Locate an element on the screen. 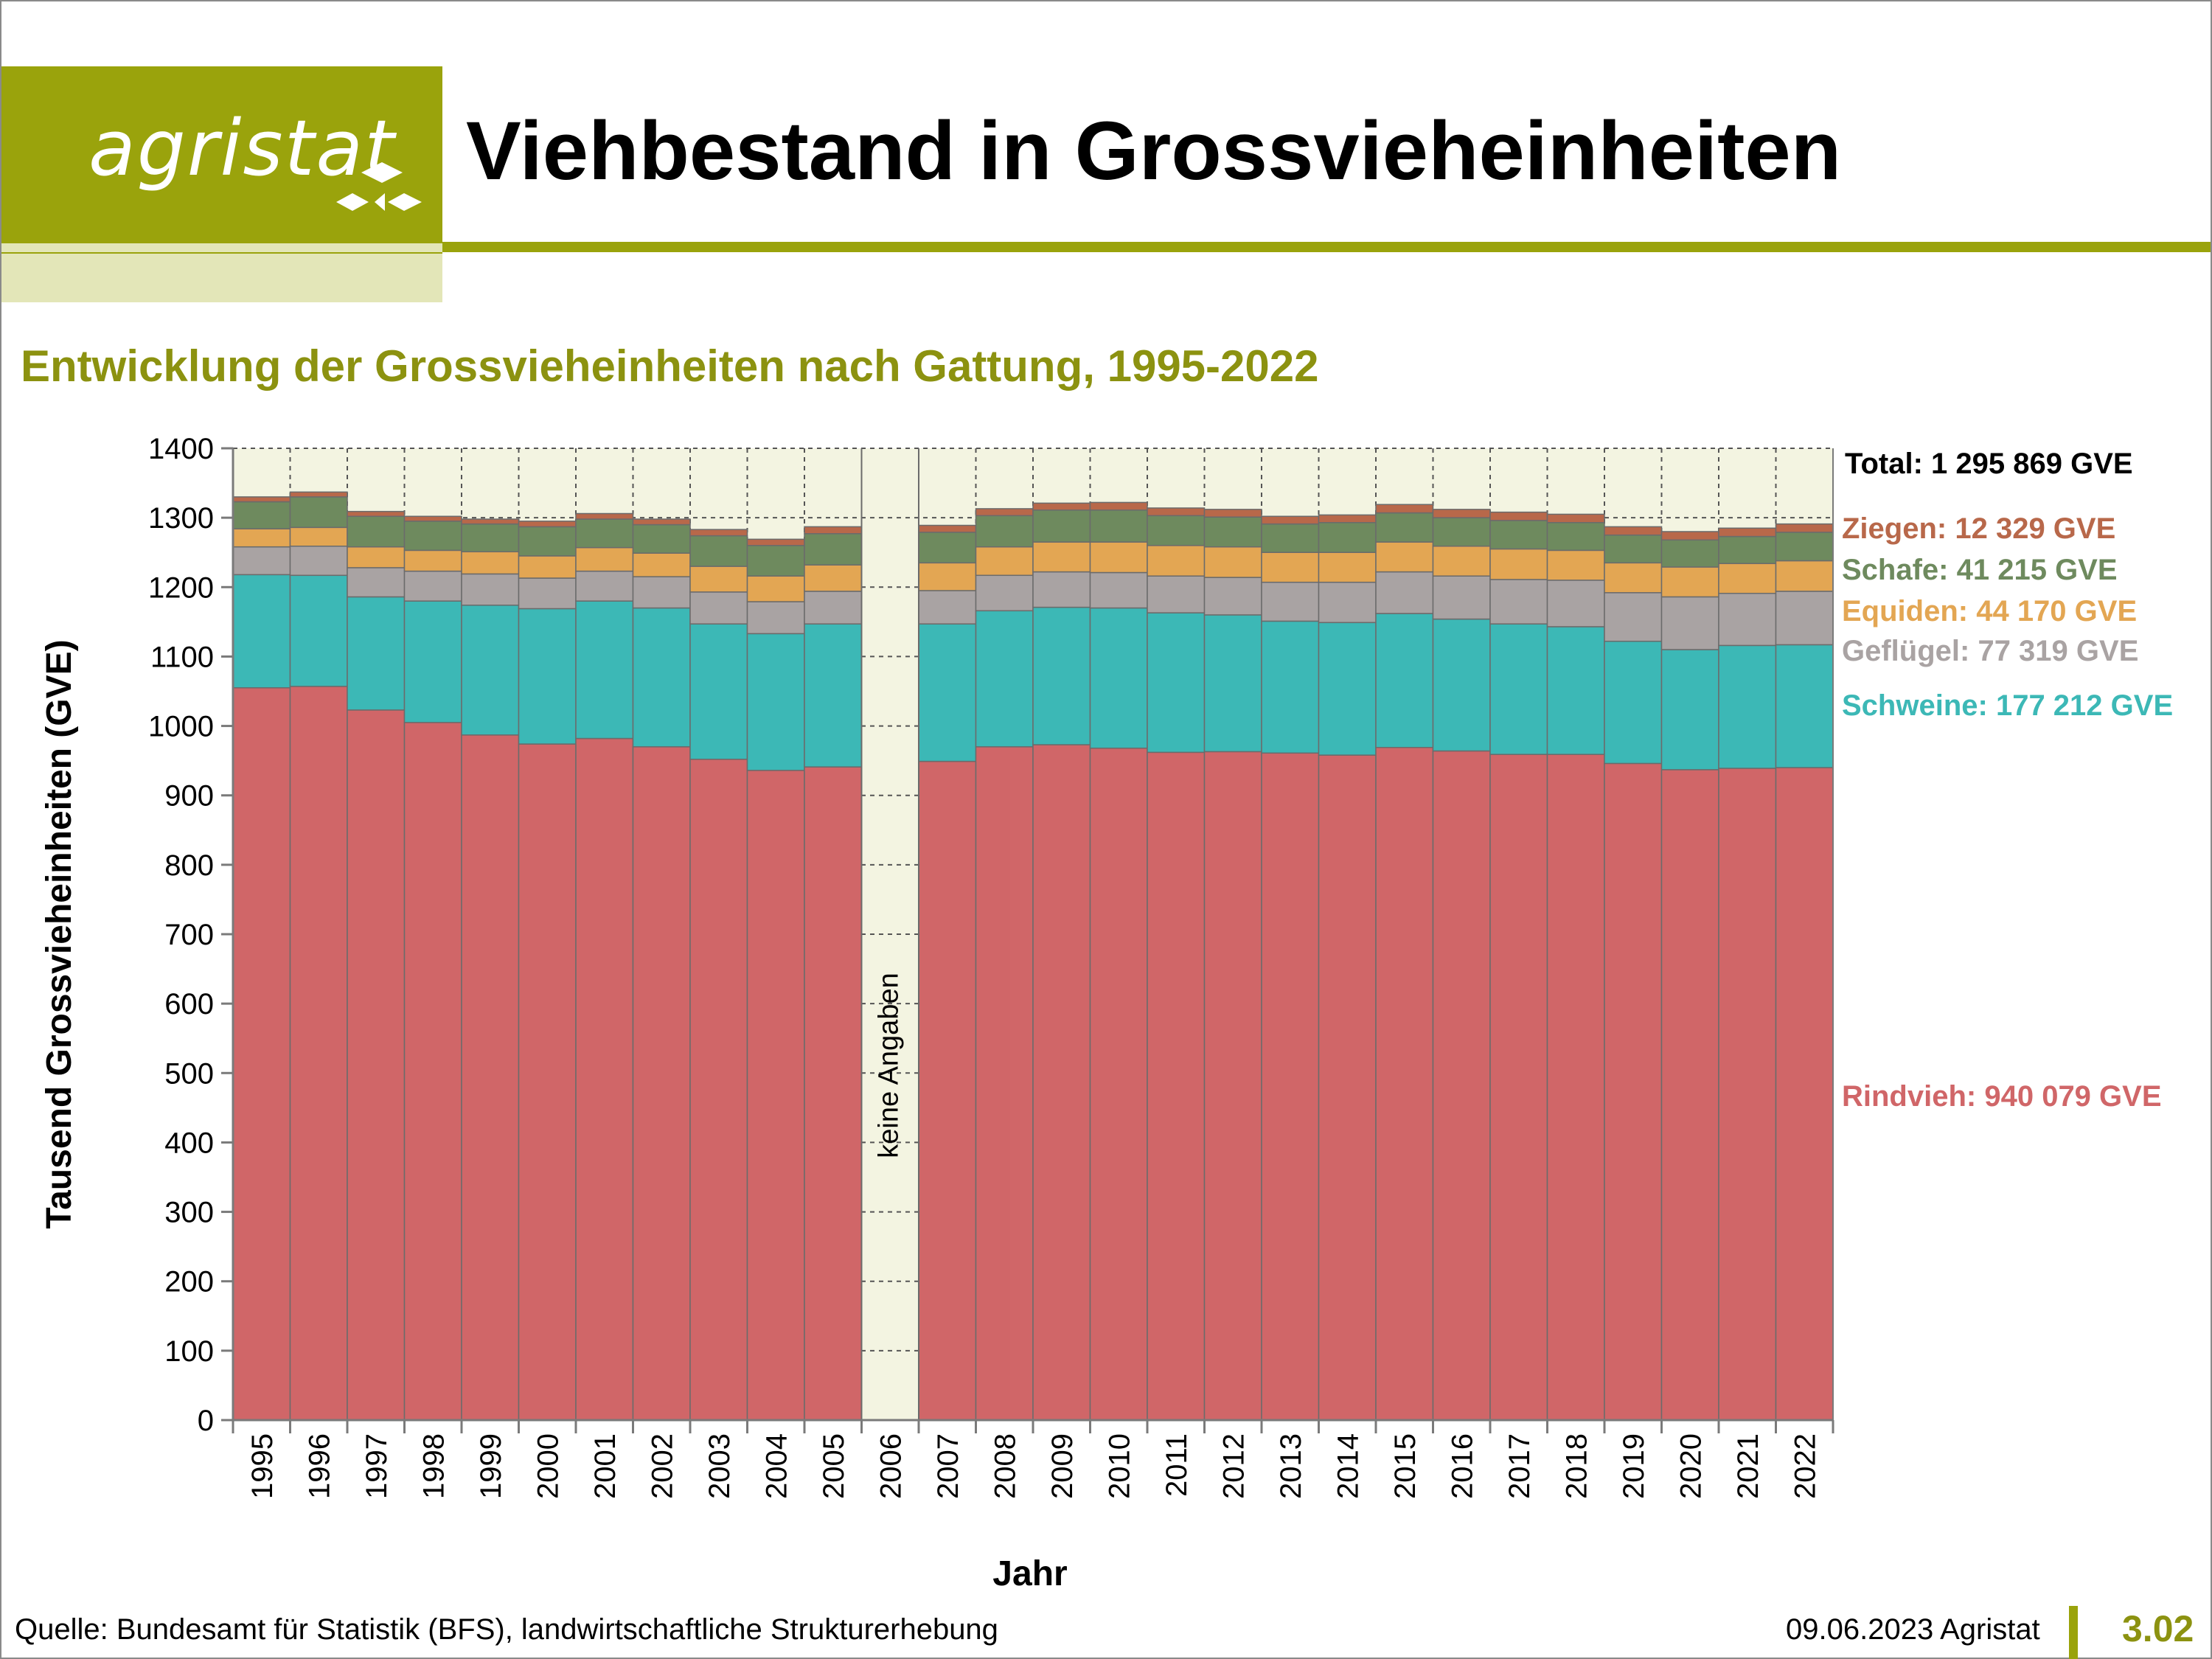 This screenshot has height=1659, width=2212. x-tick-label: 1996 is located at coordinates (319, 1466).